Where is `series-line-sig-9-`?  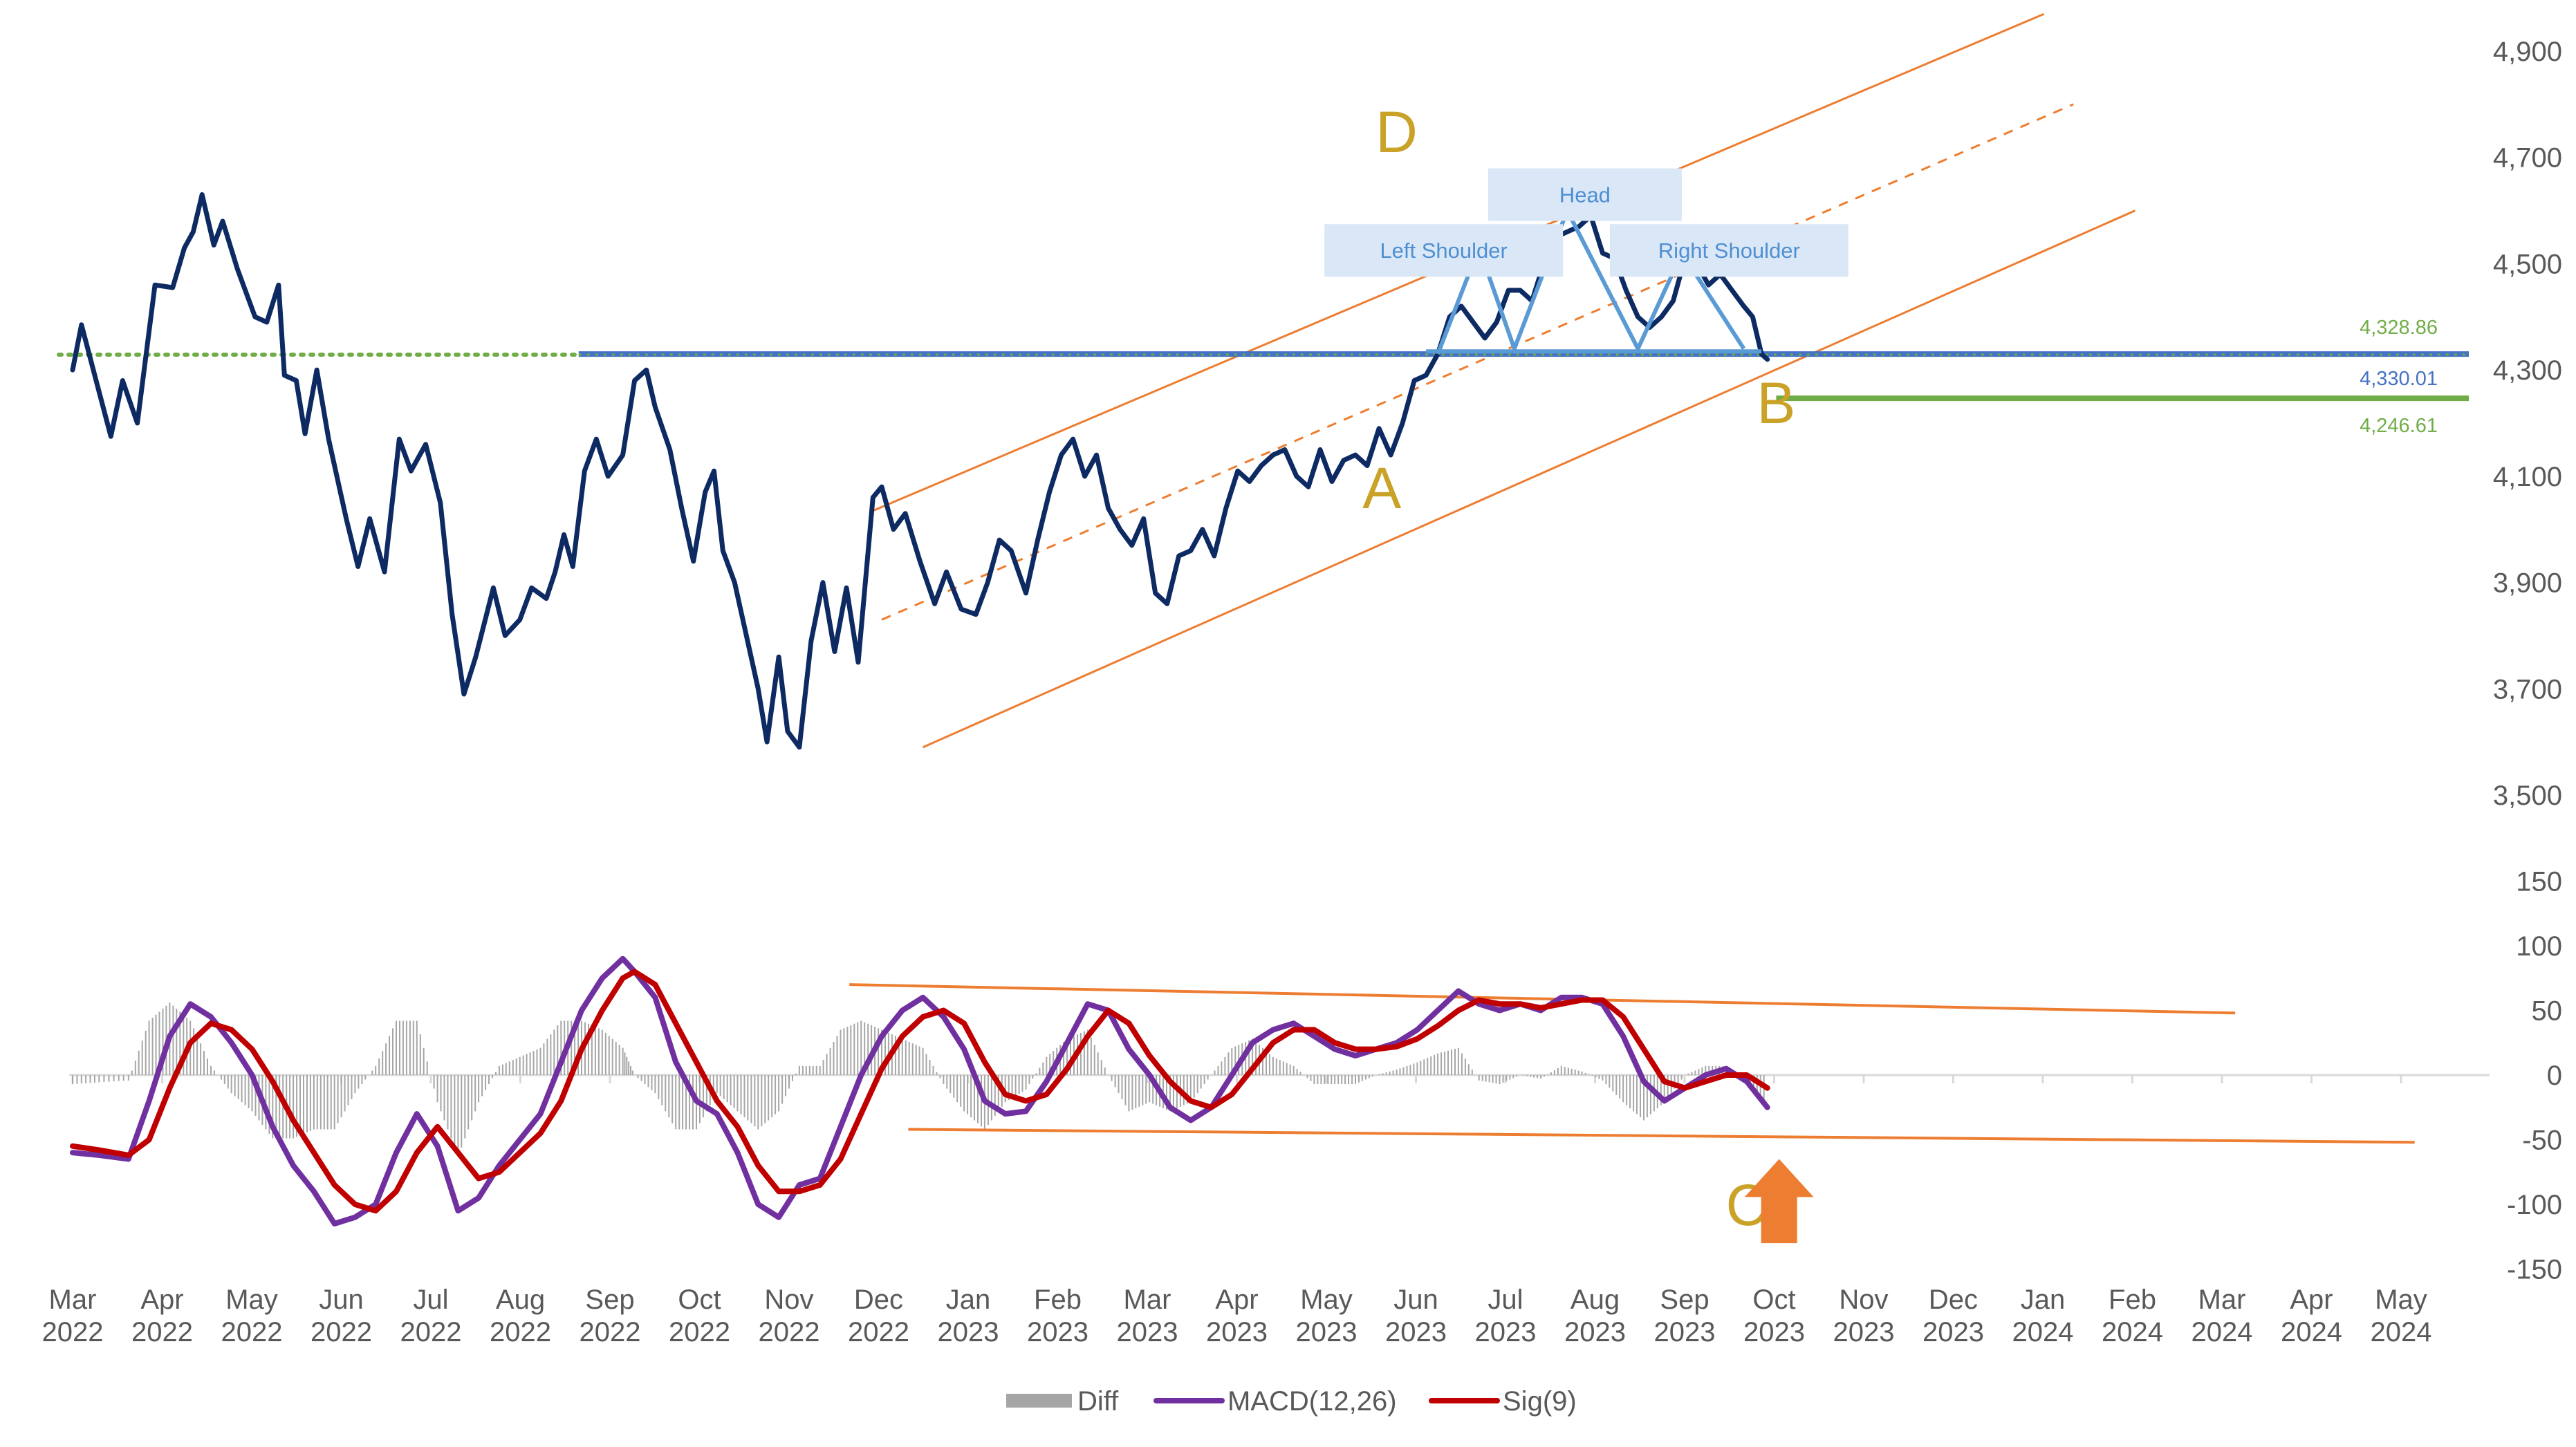
series-line-sig-9- is located at coordinates (920, 1091).